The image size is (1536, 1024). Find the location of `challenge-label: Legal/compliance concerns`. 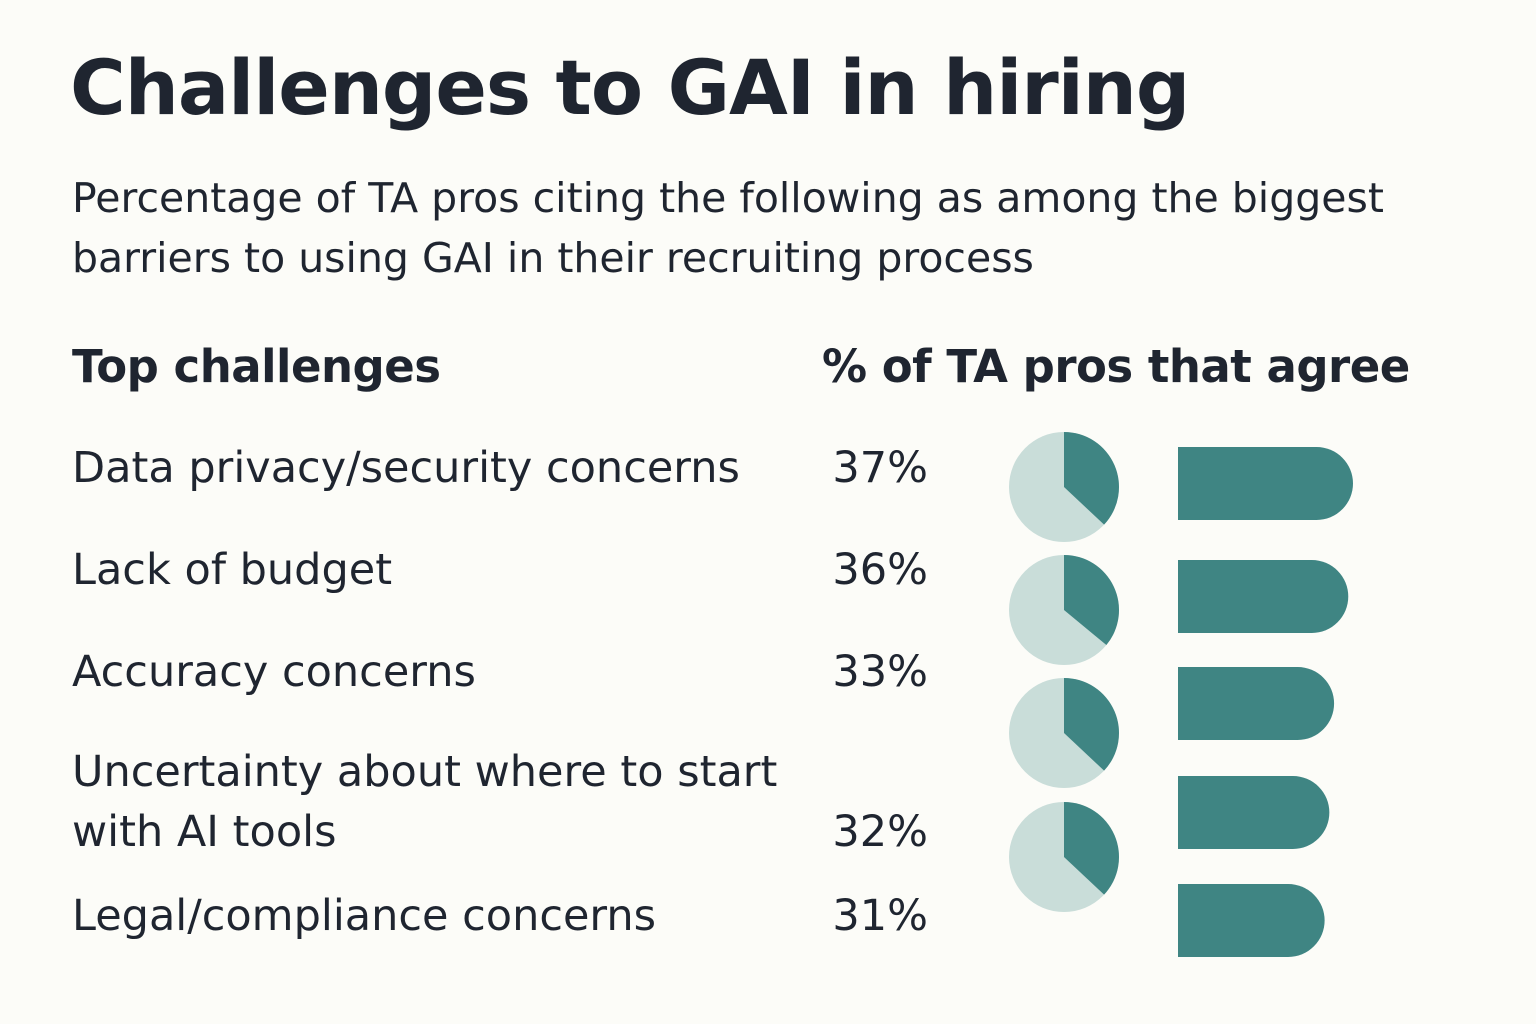

challenge-label: Legal/compliance concerns is located at coordinates (364, 916).